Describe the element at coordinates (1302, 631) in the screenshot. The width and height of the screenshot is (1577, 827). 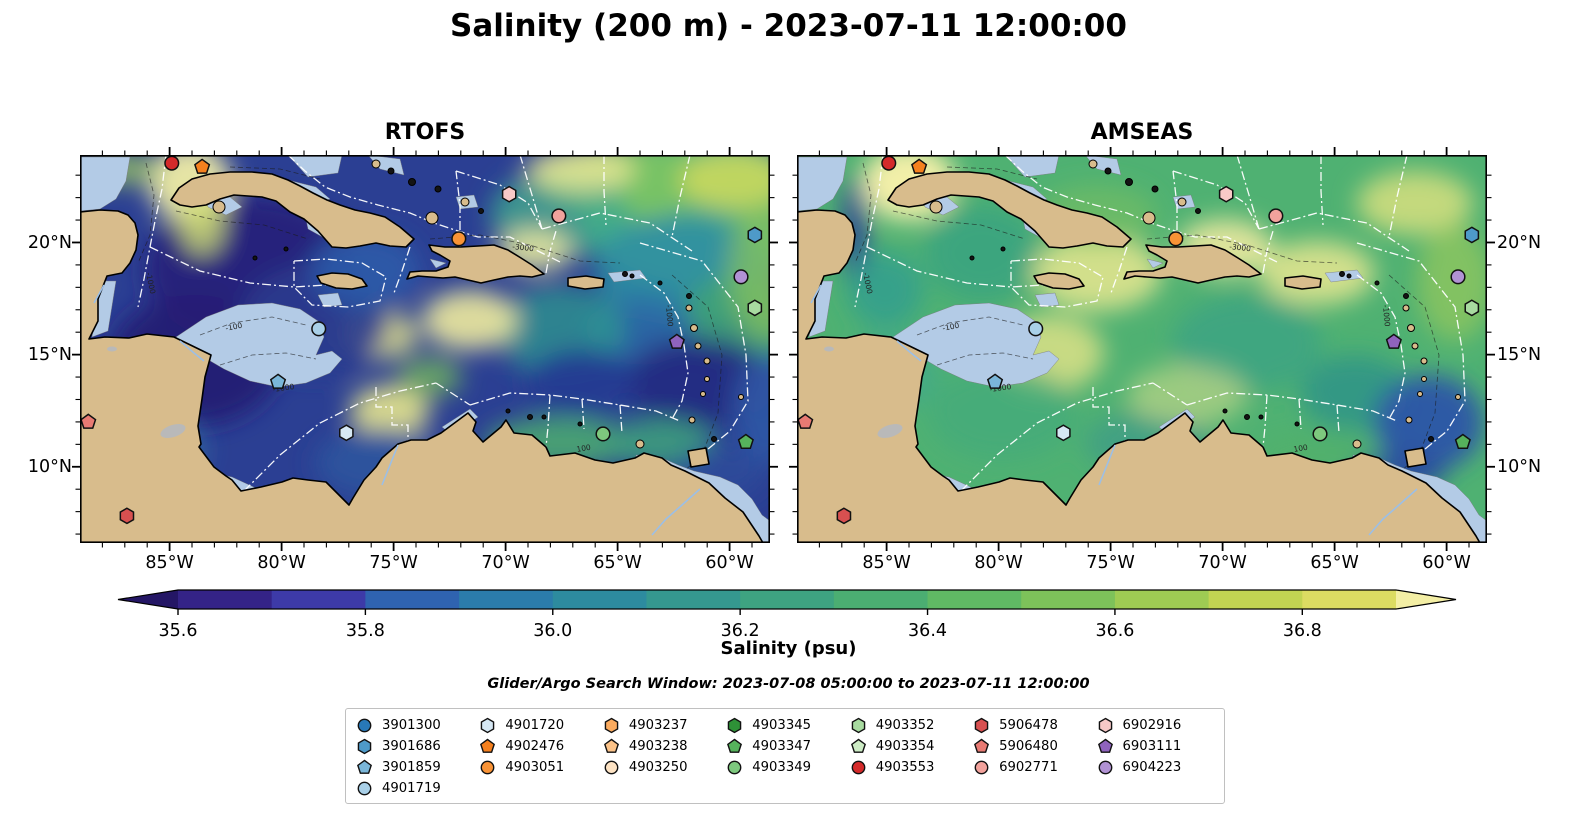
I see `colorbar-tick-label: 36.8` at that location.